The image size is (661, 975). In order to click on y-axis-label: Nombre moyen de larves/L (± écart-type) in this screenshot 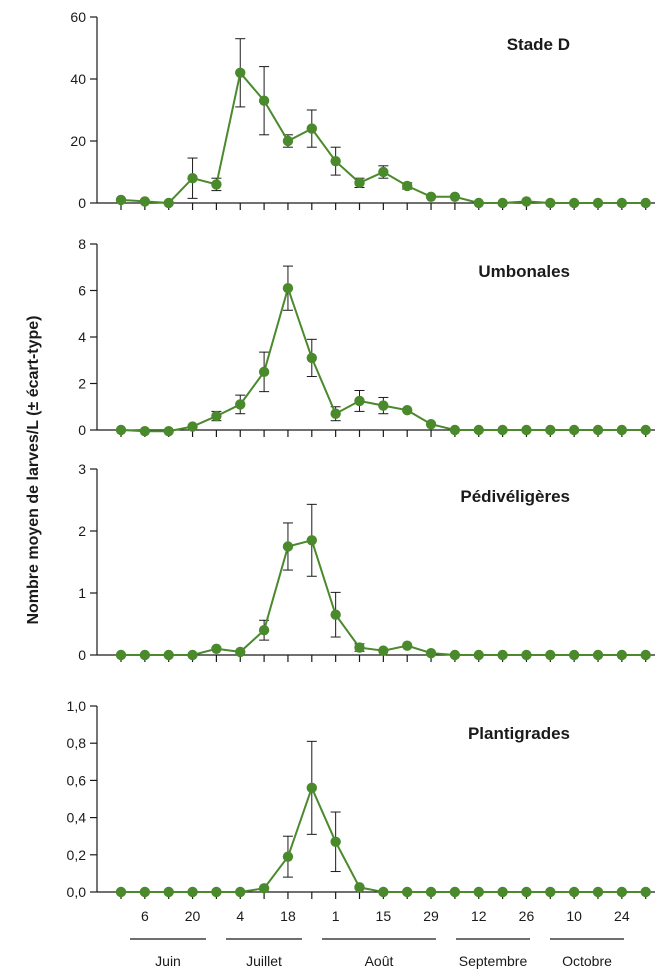, I will do `click(33, 469)`.